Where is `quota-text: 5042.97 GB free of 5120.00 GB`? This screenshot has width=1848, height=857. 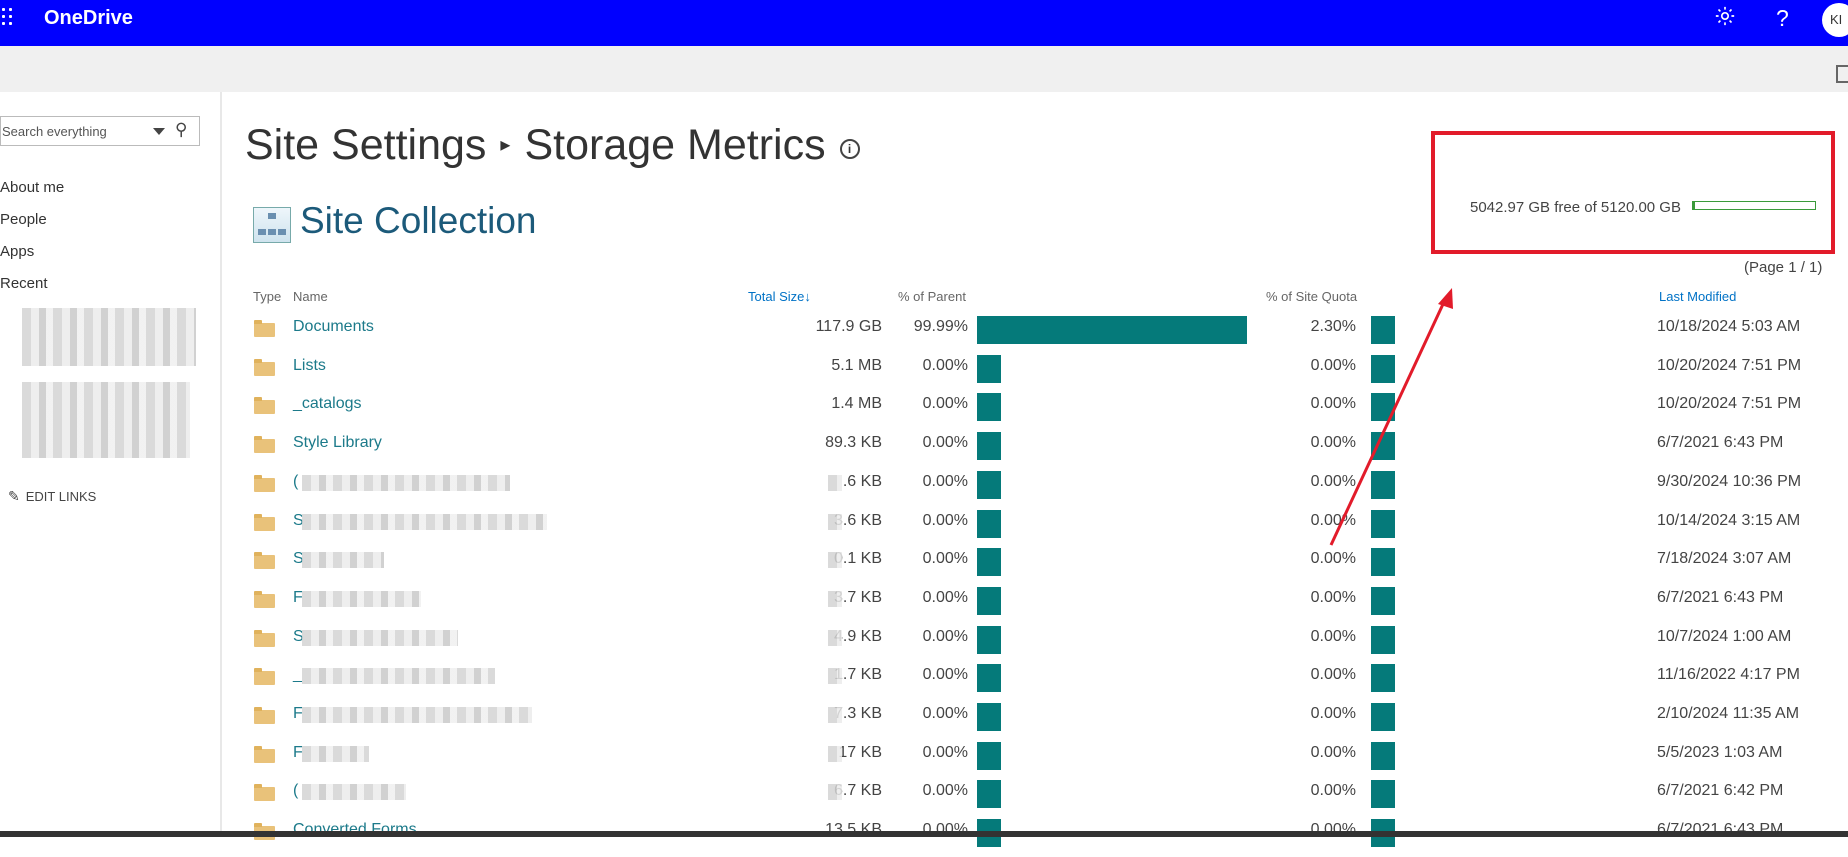 quota-text: 5042.97 GB free of 5120.00 GB is located at coordinates (1575, 207).